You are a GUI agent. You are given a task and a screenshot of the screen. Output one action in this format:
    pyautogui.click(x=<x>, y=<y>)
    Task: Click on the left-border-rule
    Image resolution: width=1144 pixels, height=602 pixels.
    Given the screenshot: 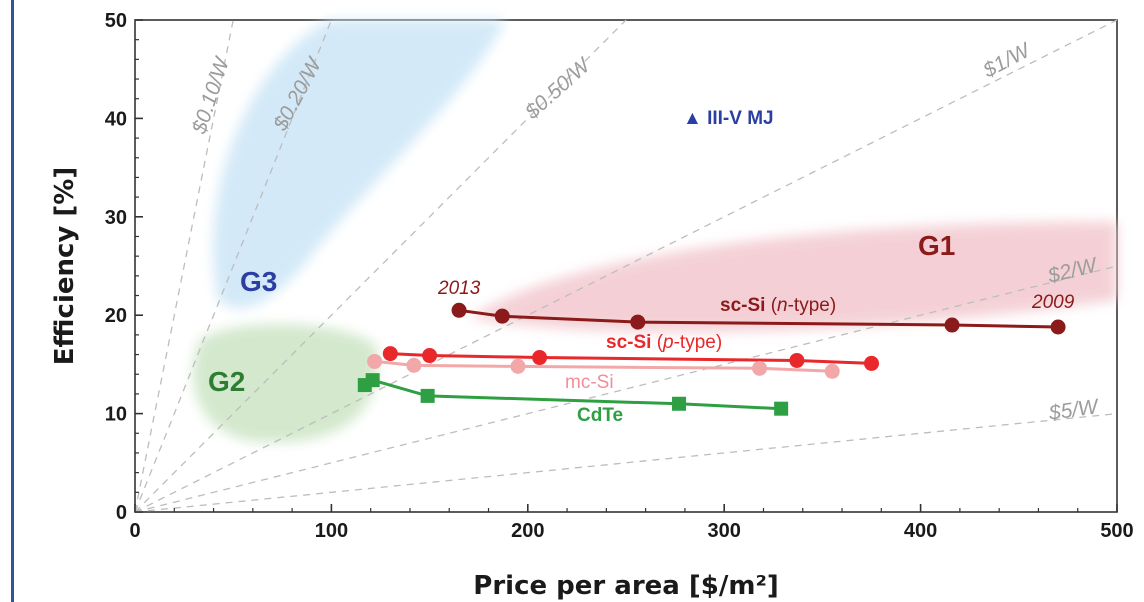 What is the action you would take?
    pyautogui.click(x=12, y=301)
    